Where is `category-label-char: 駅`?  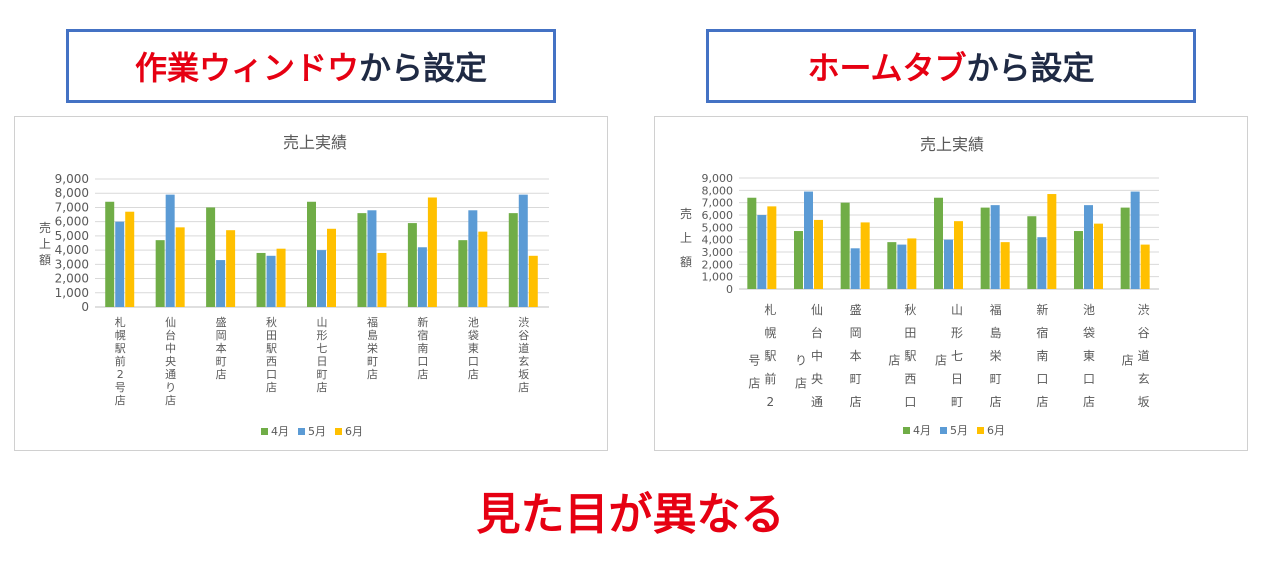 category-label-char: 駅 is located at coordinates (770, 356).